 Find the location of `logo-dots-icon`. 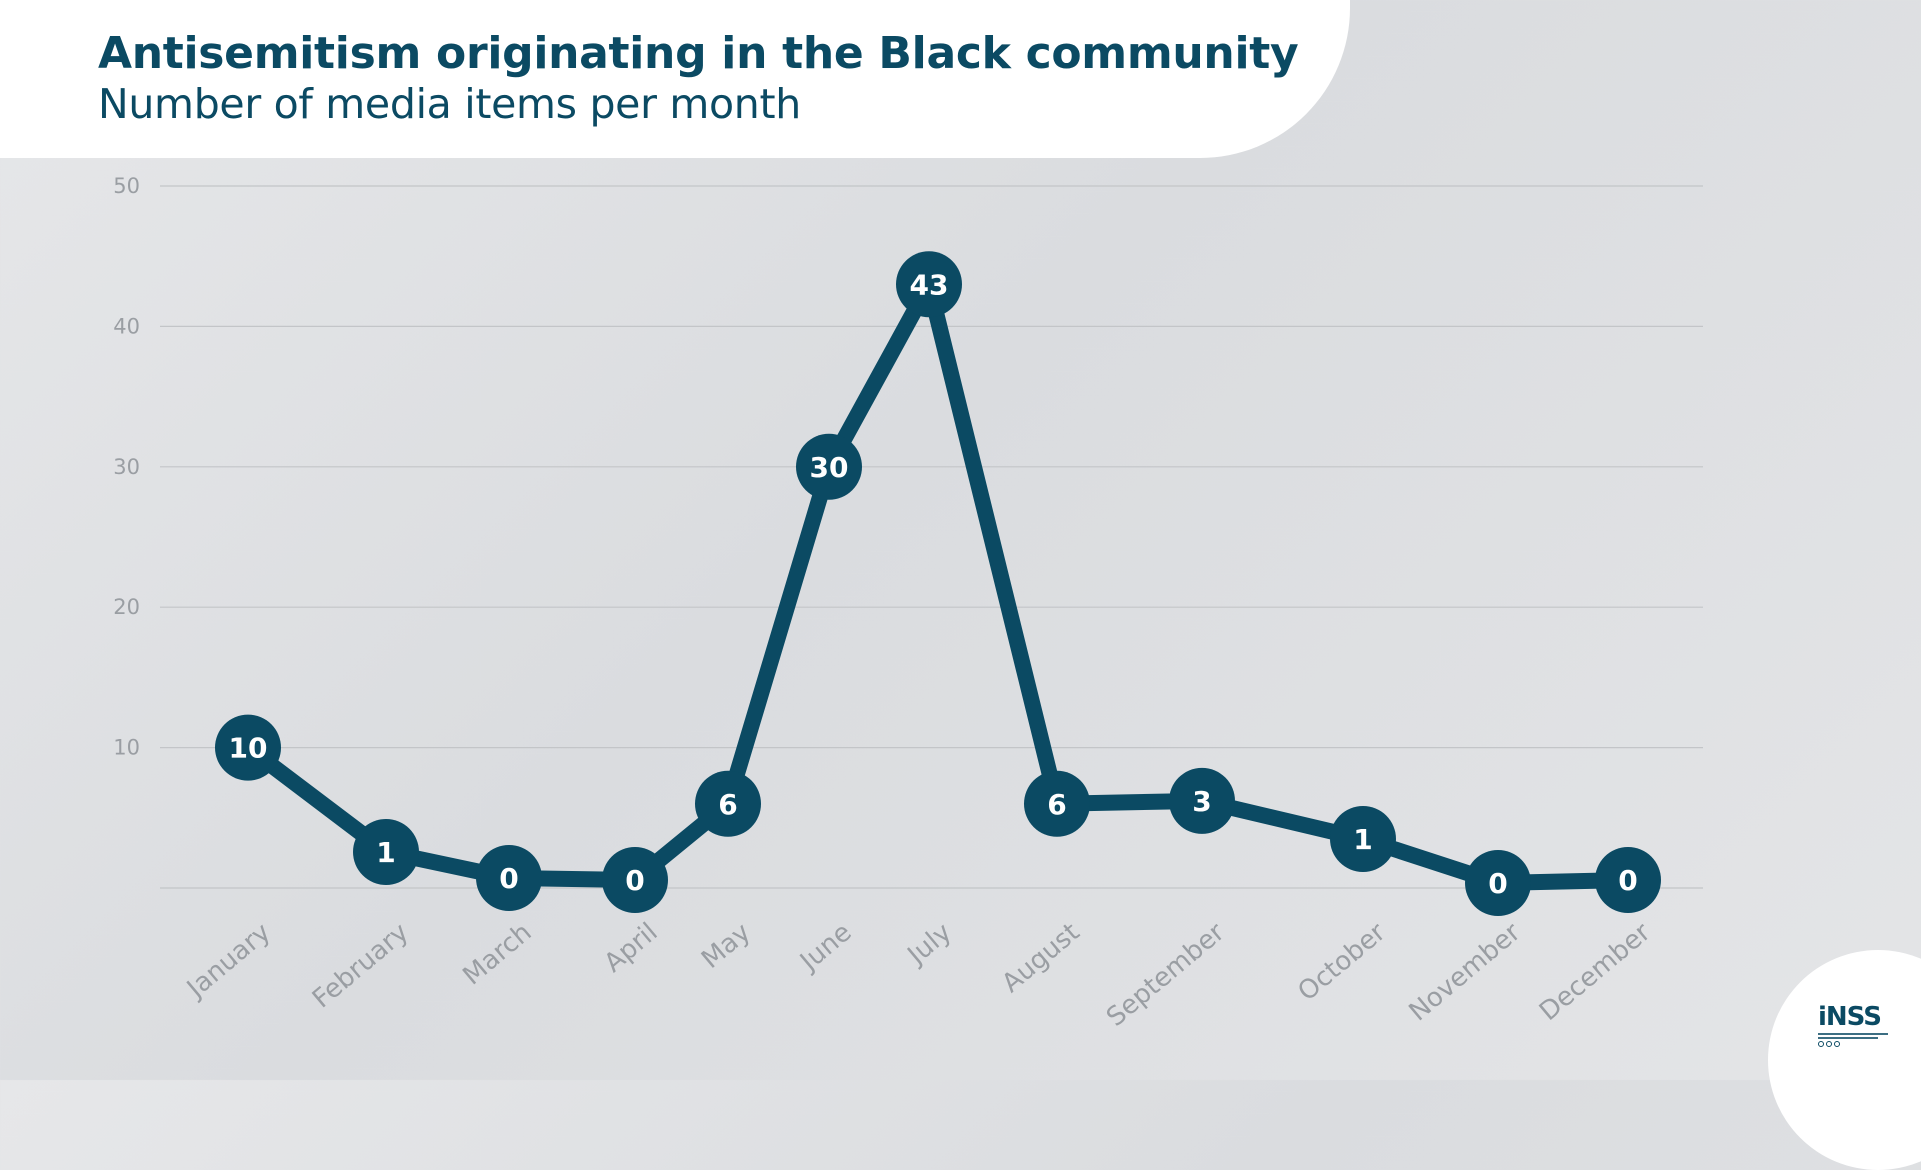

logo-dots-icon is located at coordinates (1853, 1044).